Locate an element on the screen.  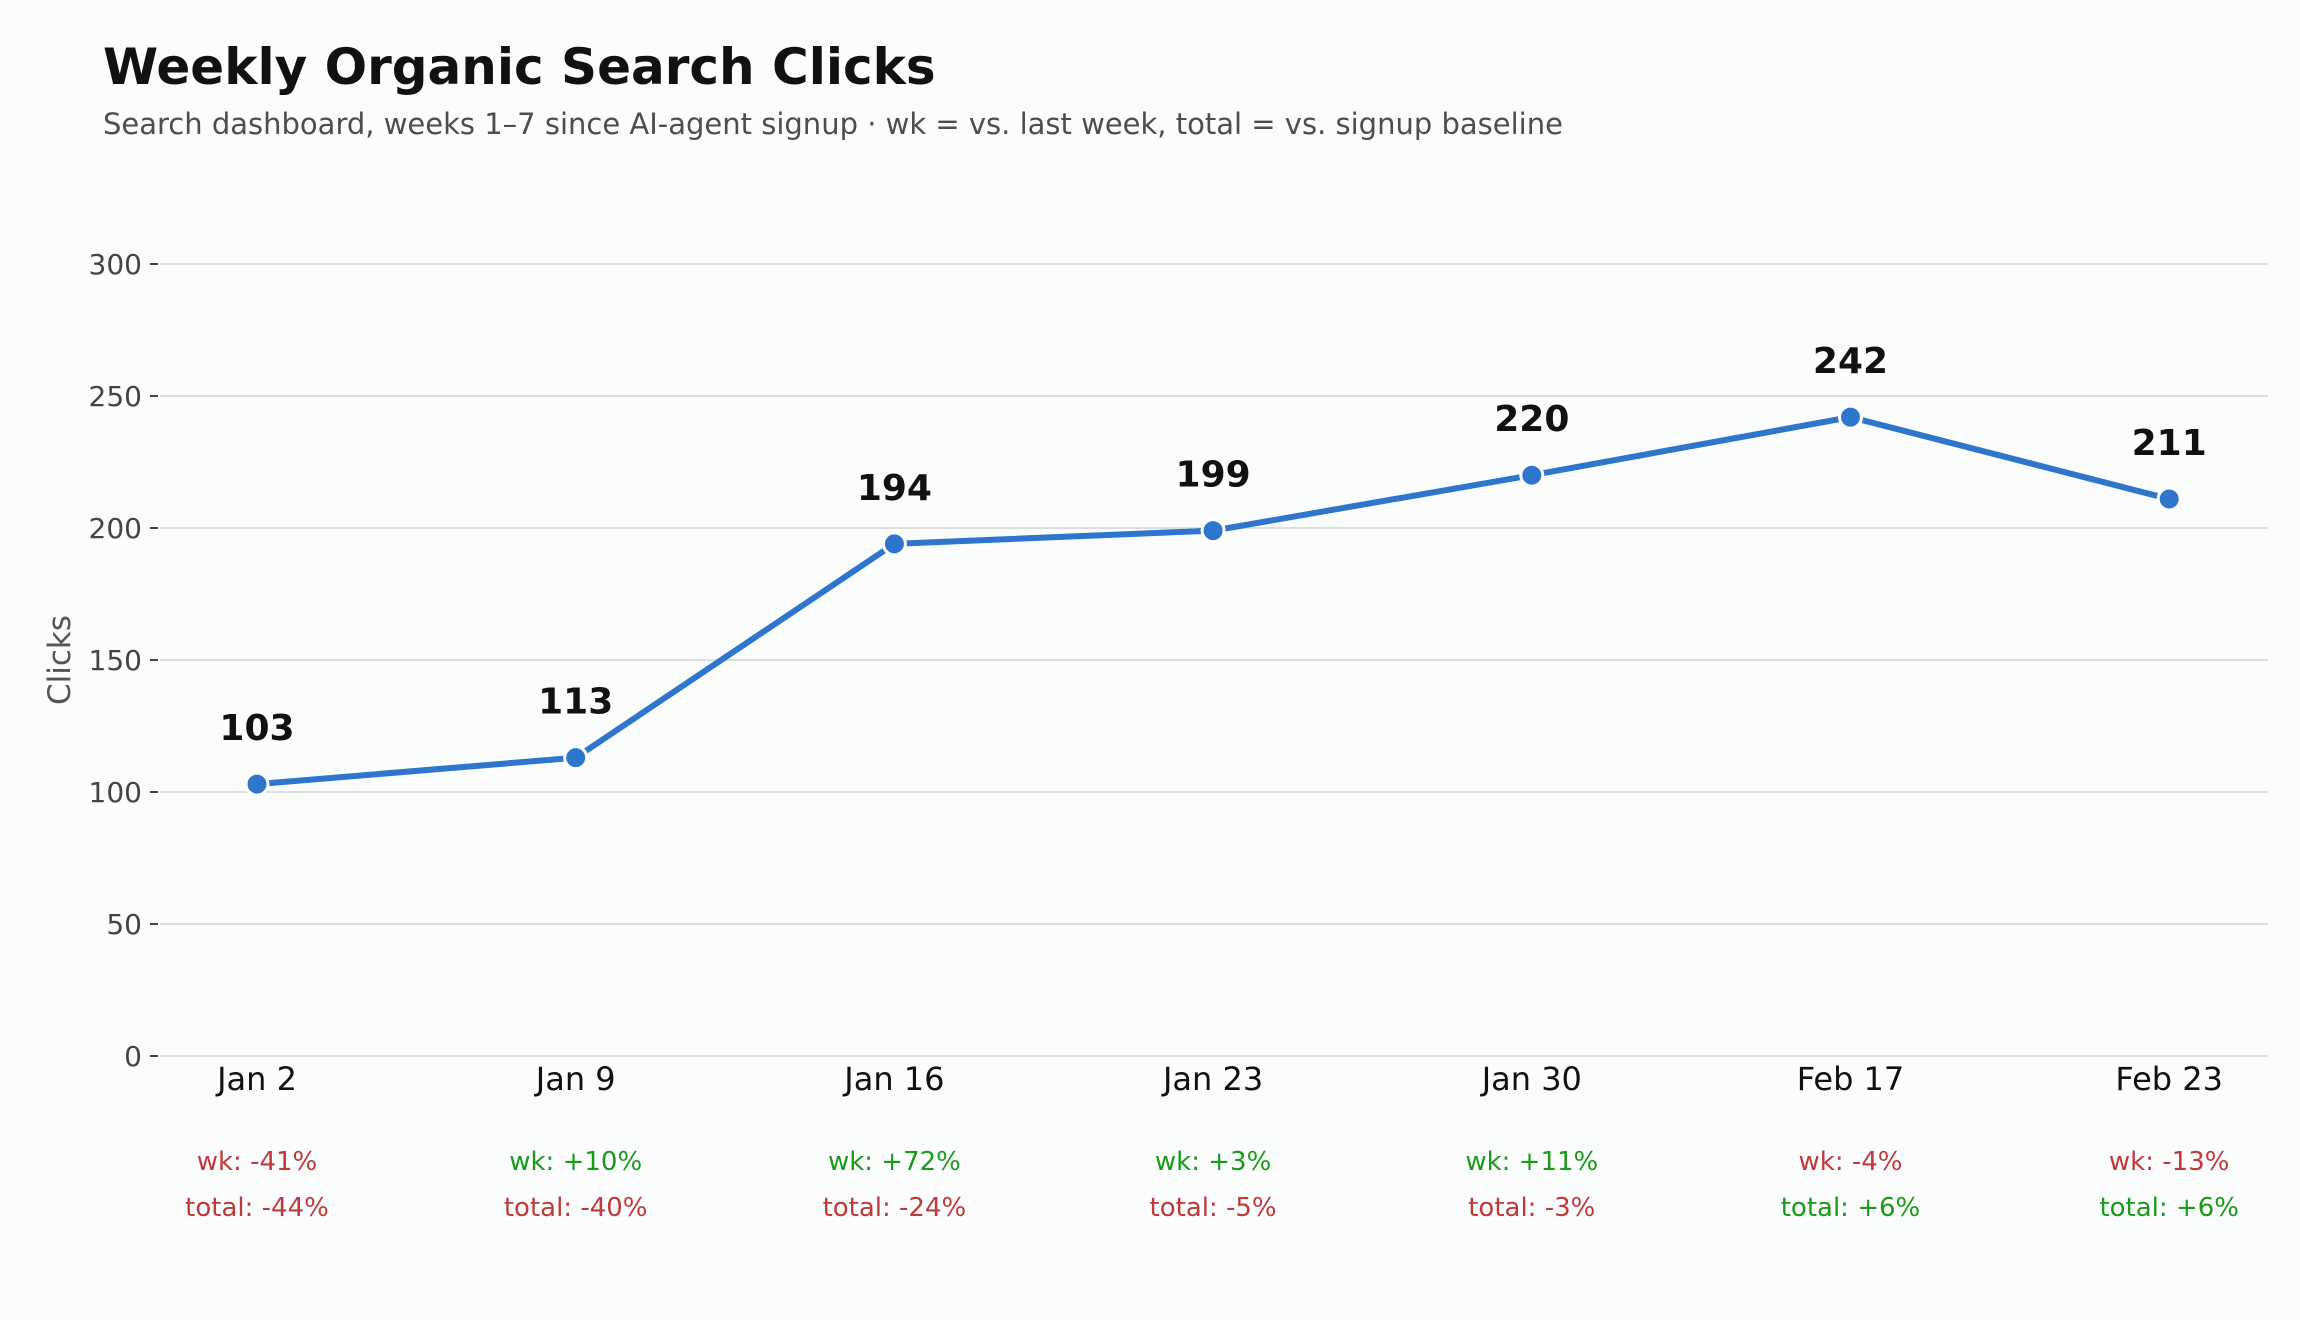
y-tick-label: 200 is located at coordinates (115, 528).